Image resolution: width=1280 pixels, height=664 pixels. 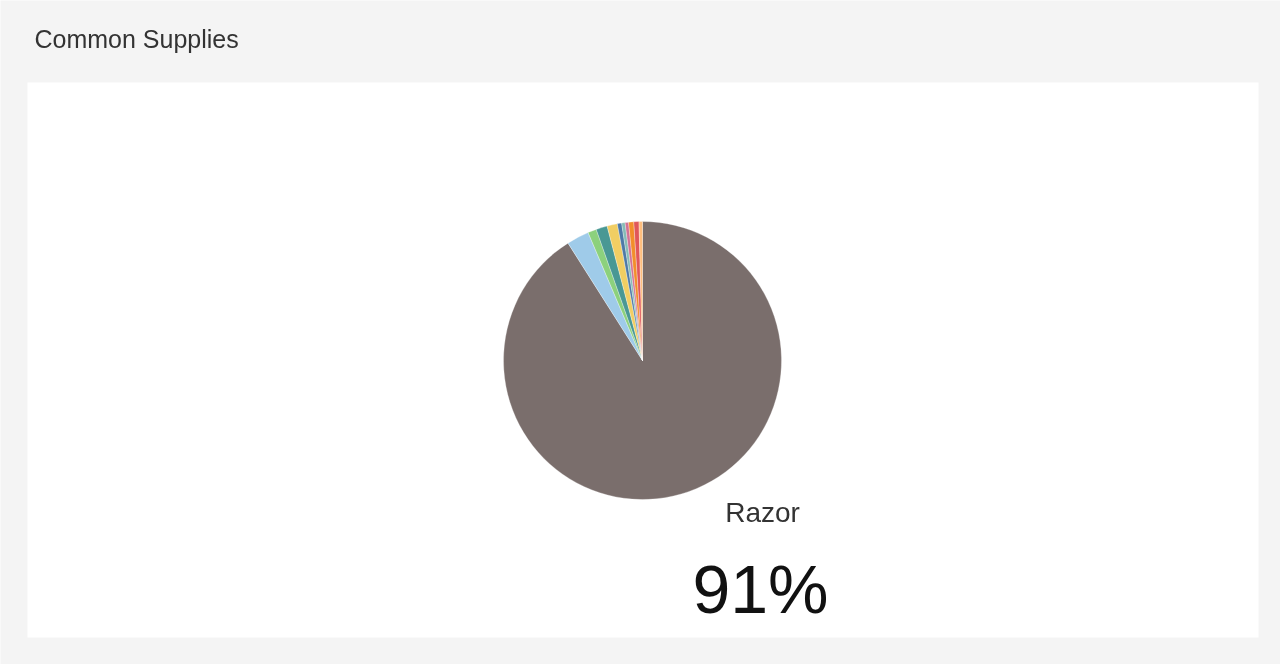 I want to click on data-label: 91%, so click(x=760, y=588).